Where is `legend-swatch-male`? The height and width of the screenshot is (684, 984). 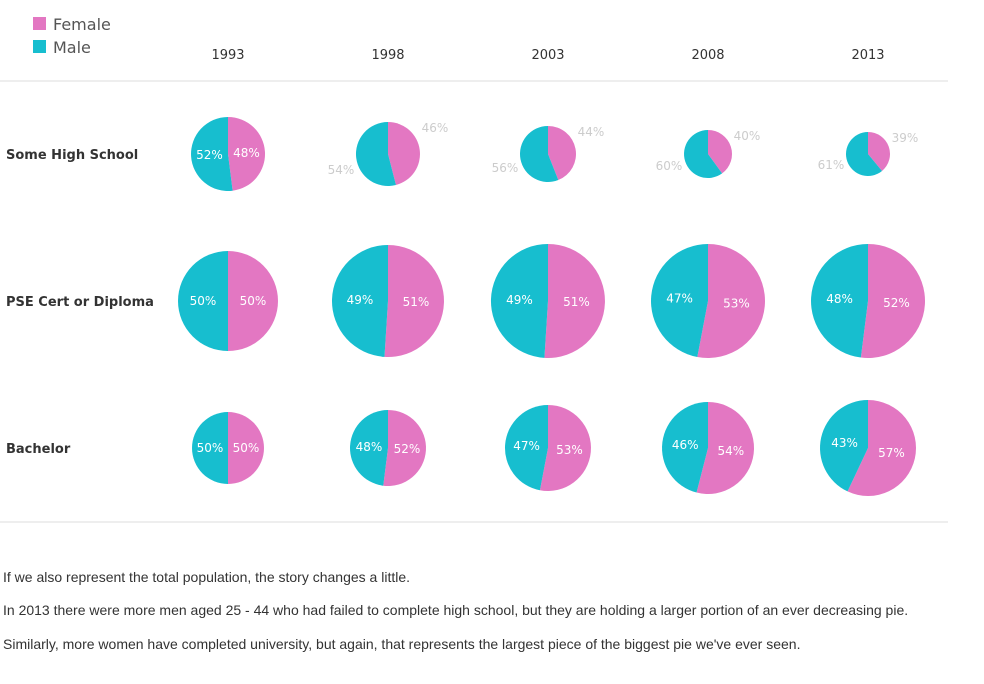
legend-swatch-male is located at coordinates (39, 46).